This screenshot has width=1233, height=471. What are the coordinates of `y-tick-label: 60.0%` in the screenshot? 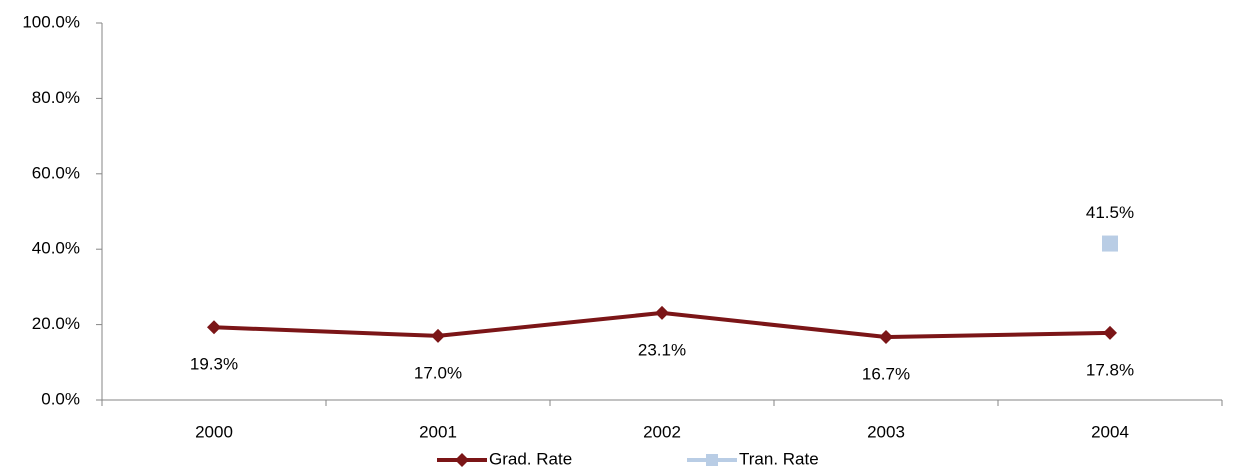 It's located at (56, 172).